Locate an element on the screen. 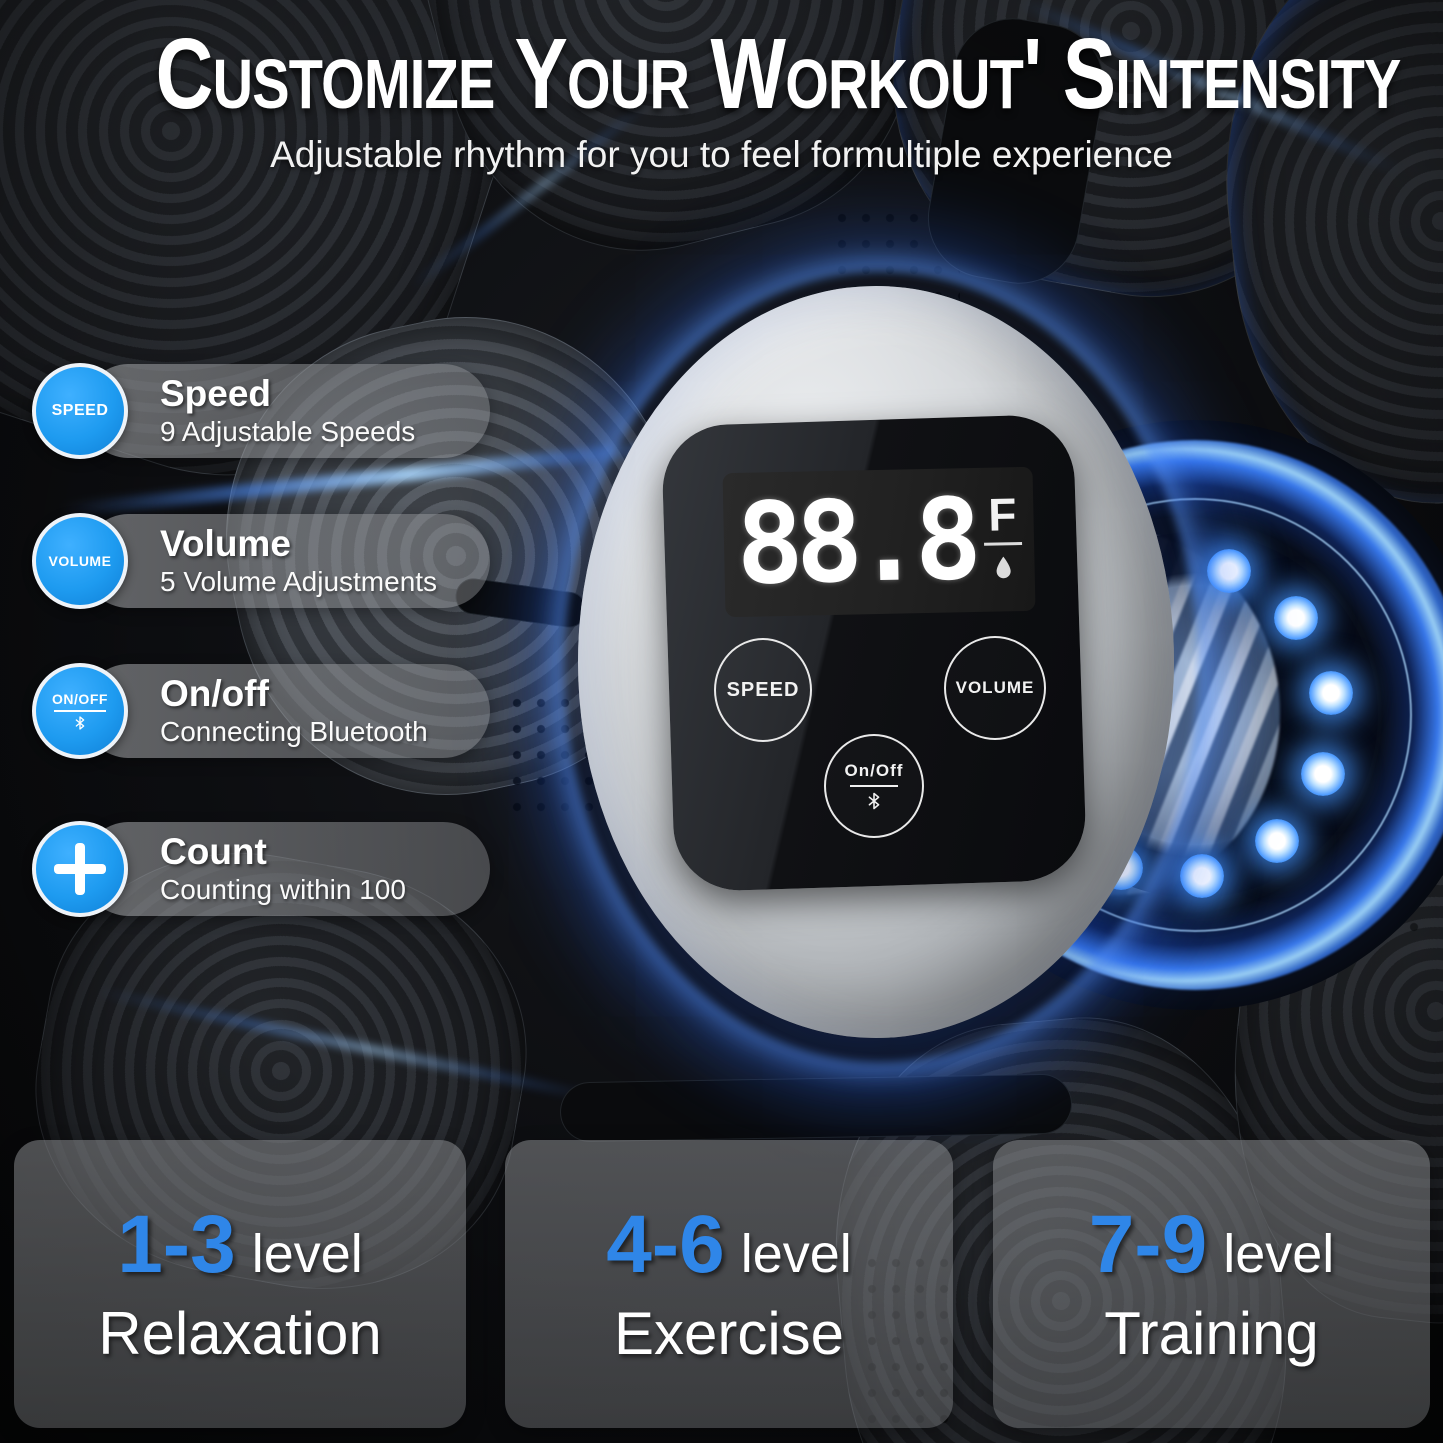  display-value: 88.8 is located at coordinates (855, 542).